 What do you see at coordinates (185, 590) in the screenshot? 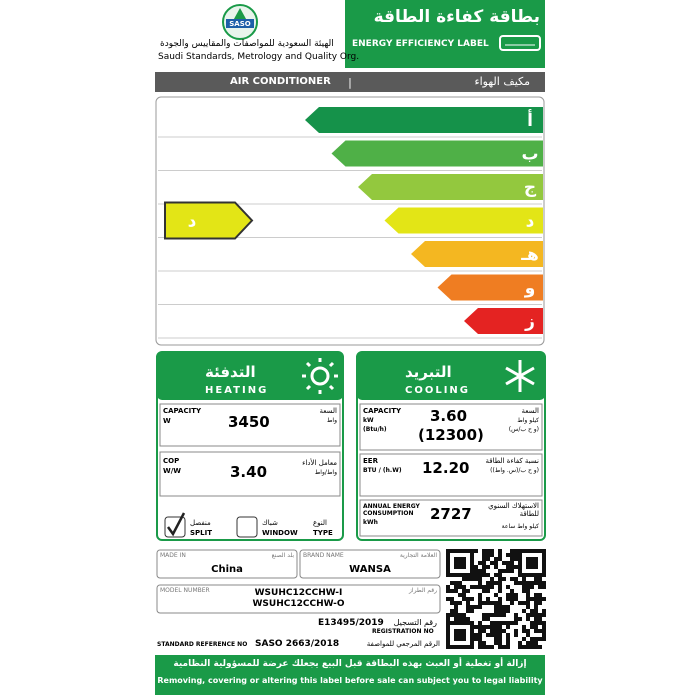
I see `field-label: MODEL NUMBER` at bounding box center [185, 590].